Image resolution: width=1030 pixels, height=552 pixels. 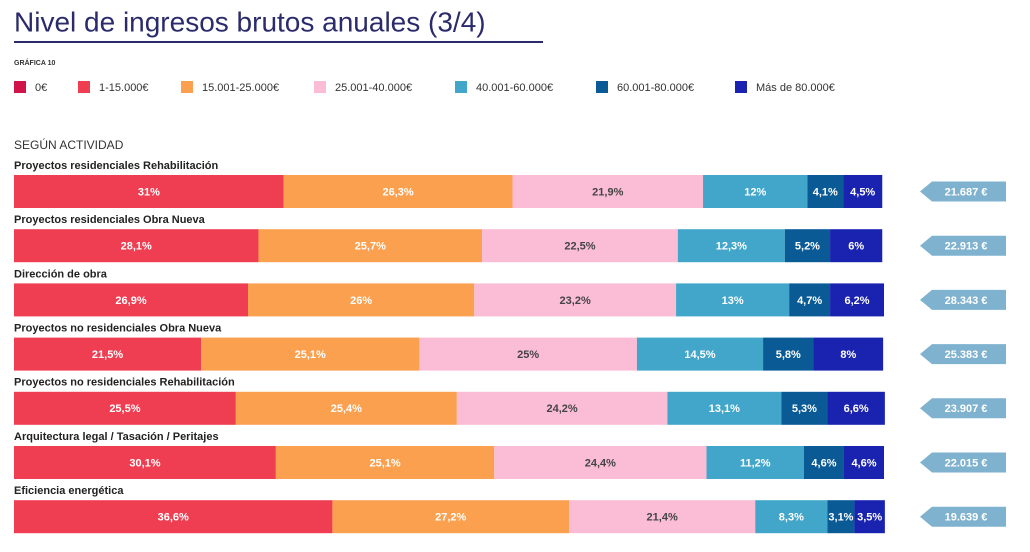 What do you see at coordinates (795, 88) in the screenshot?
I see `legend-label: Más de 80.000€` at bounding box center [795, 88].